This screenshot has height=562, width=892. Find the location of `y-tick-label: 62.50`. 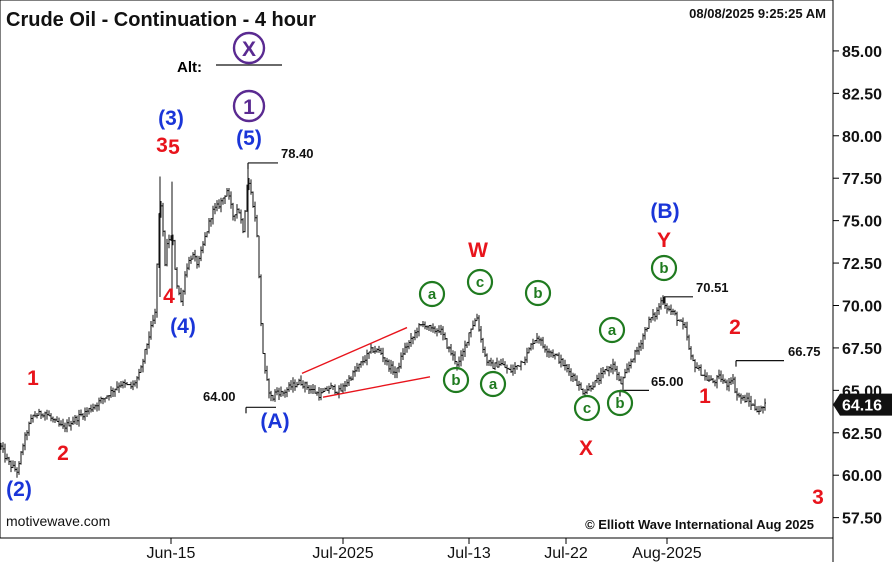

y-tick-label: 62.50 is located at coordinates (862, 434).